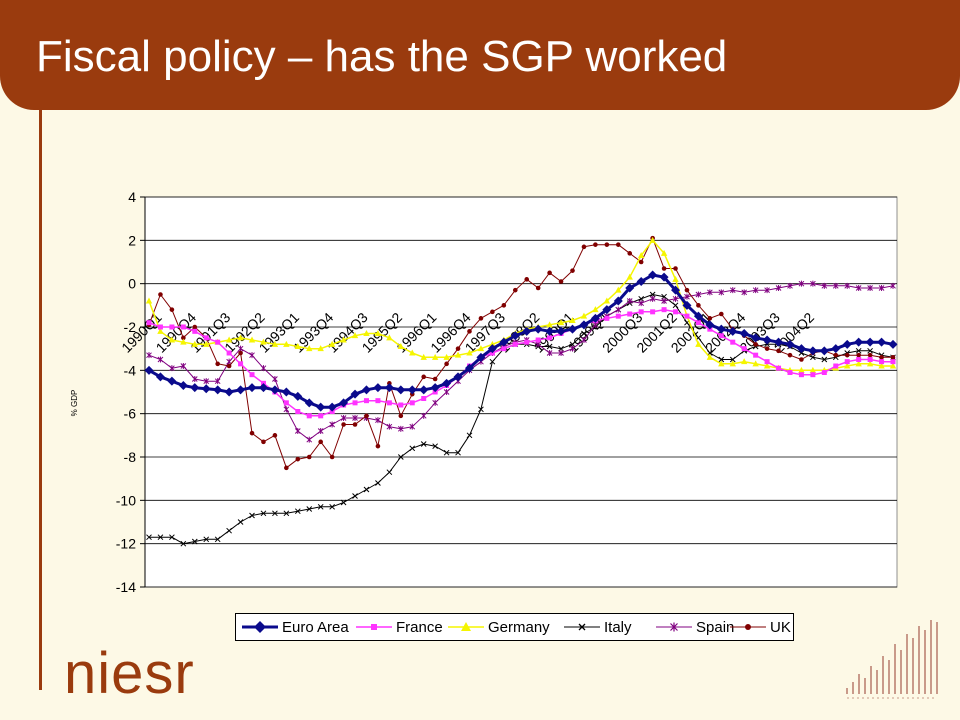  I want to click on legend-label: Euro Area, so click(315, 627).